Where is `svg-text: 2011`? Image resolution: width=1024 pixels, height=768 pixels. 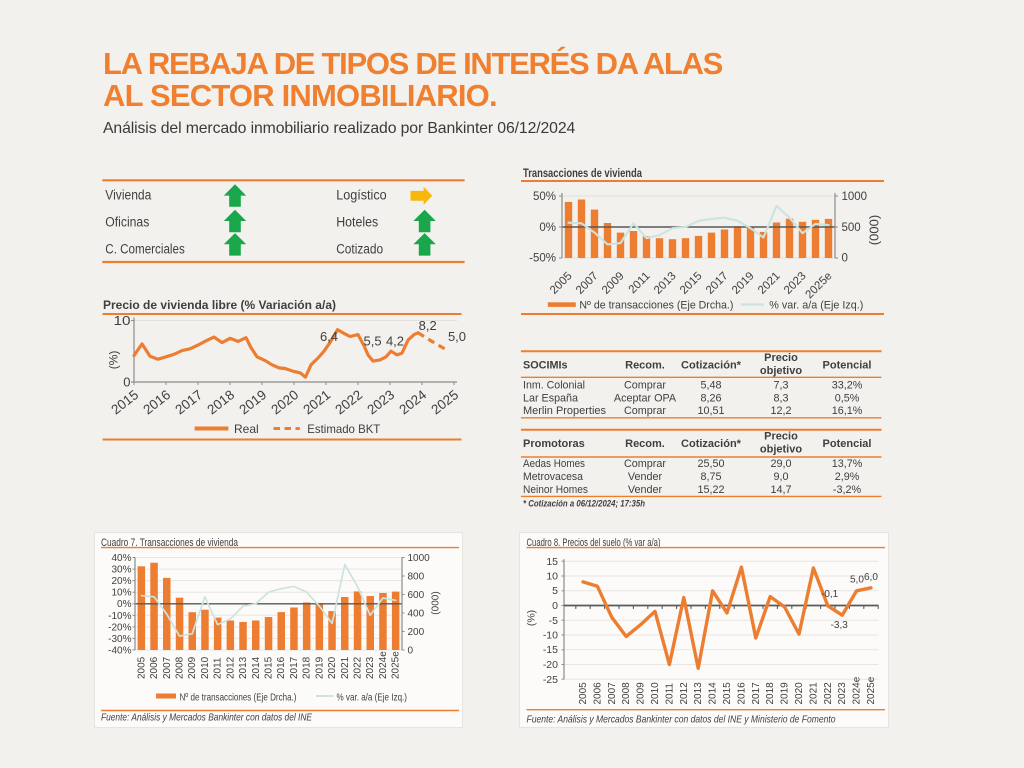 svg-text: 2011 is located at coordinates (669, 694).